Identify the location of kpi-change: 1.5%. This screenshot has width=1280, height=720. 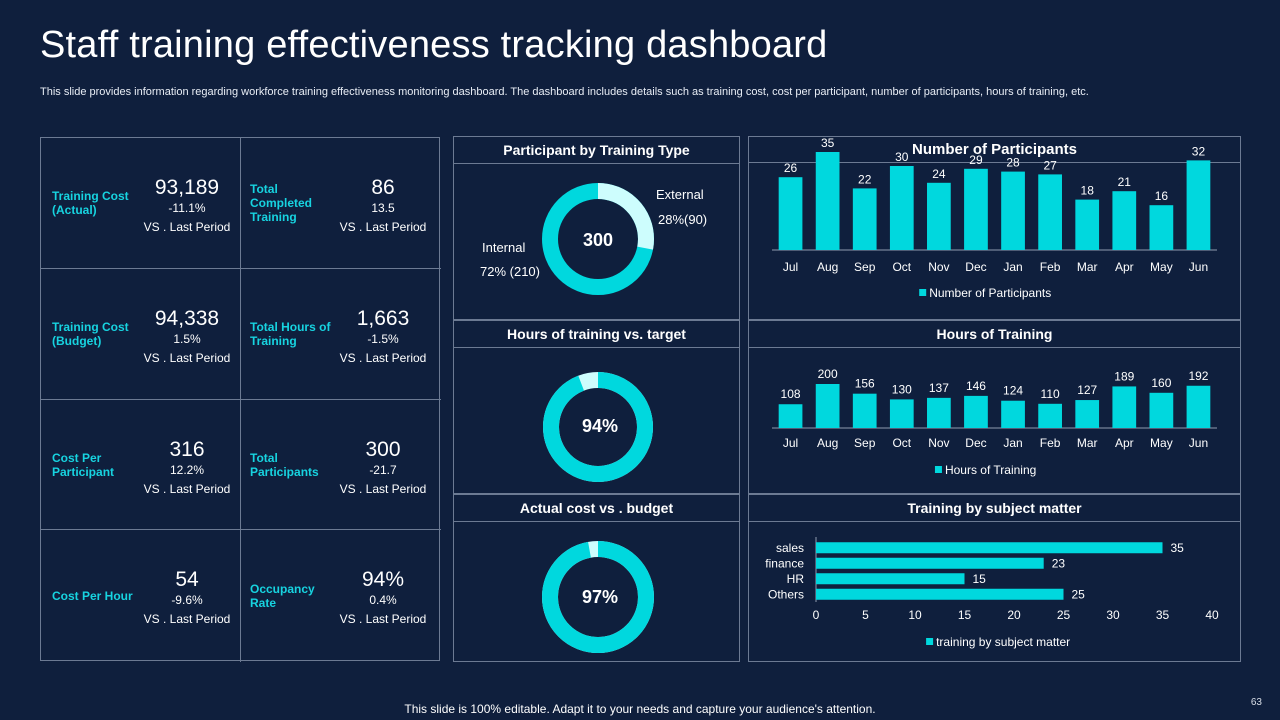
(187, 339).